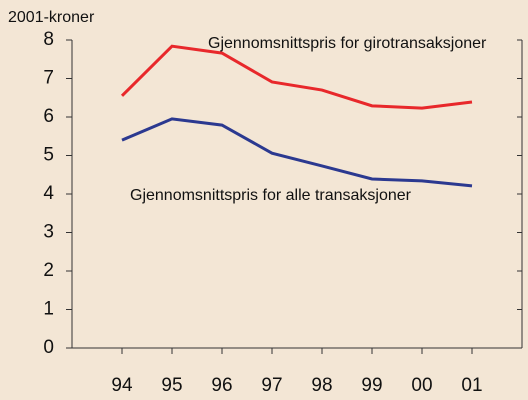  What do you see at coordinates (371, 385) in the screenshot?
I see `x-tick-label: 99` at bounding box center [371, 385].